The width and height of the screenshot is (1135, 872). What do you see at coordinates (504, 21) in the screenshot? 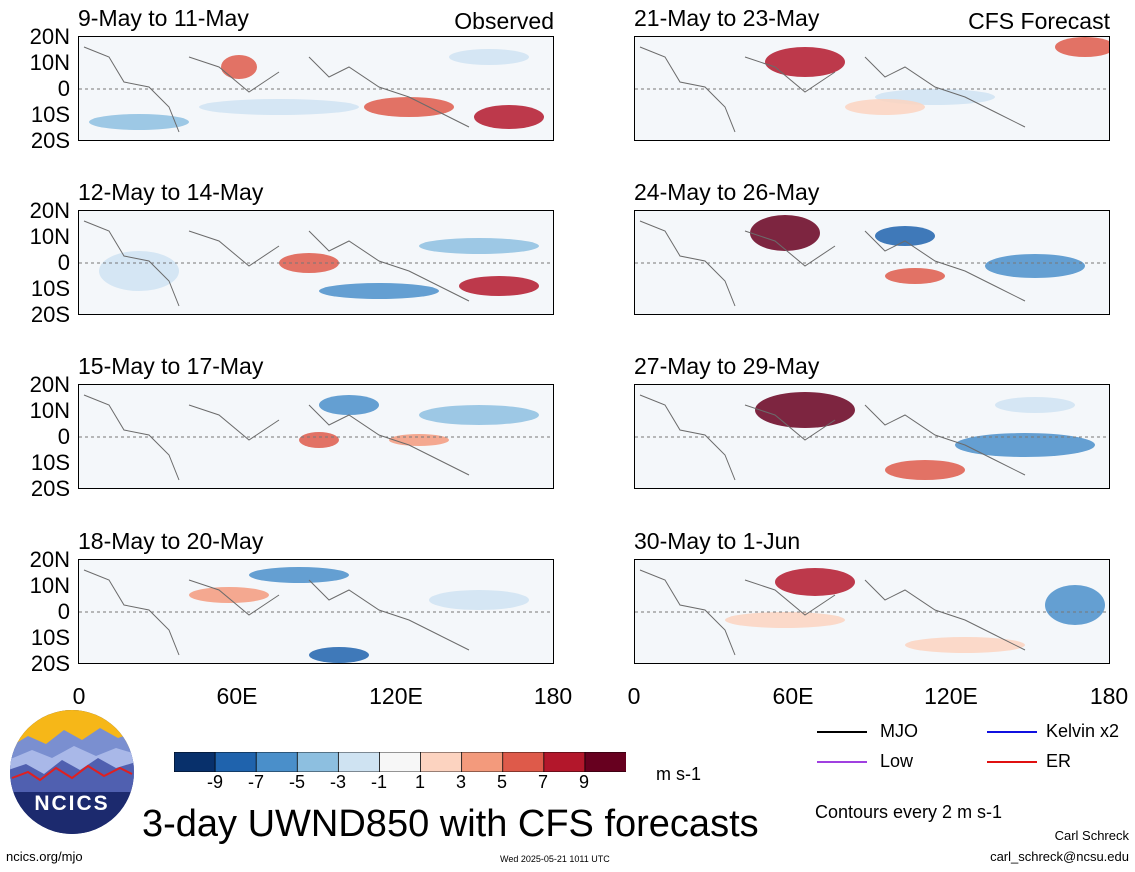
I see `observed-label: Observed` at bounding box center [504, 21].